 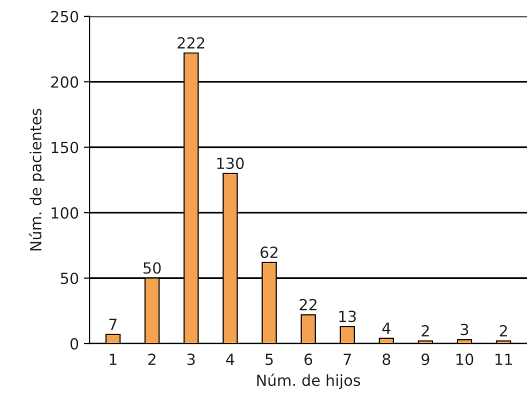 I want to click on data-label: 22, so click(x=308, y=304).